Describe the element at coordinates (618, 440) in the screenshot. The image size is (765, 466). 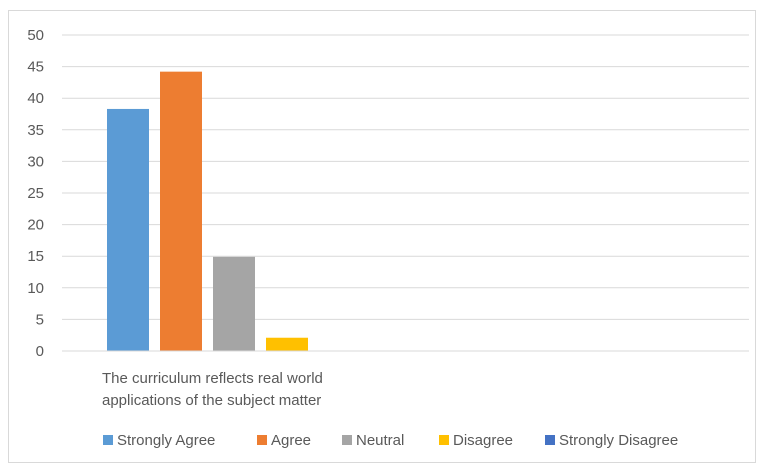
I see `legend-label: Strongly Disagree` at that location.